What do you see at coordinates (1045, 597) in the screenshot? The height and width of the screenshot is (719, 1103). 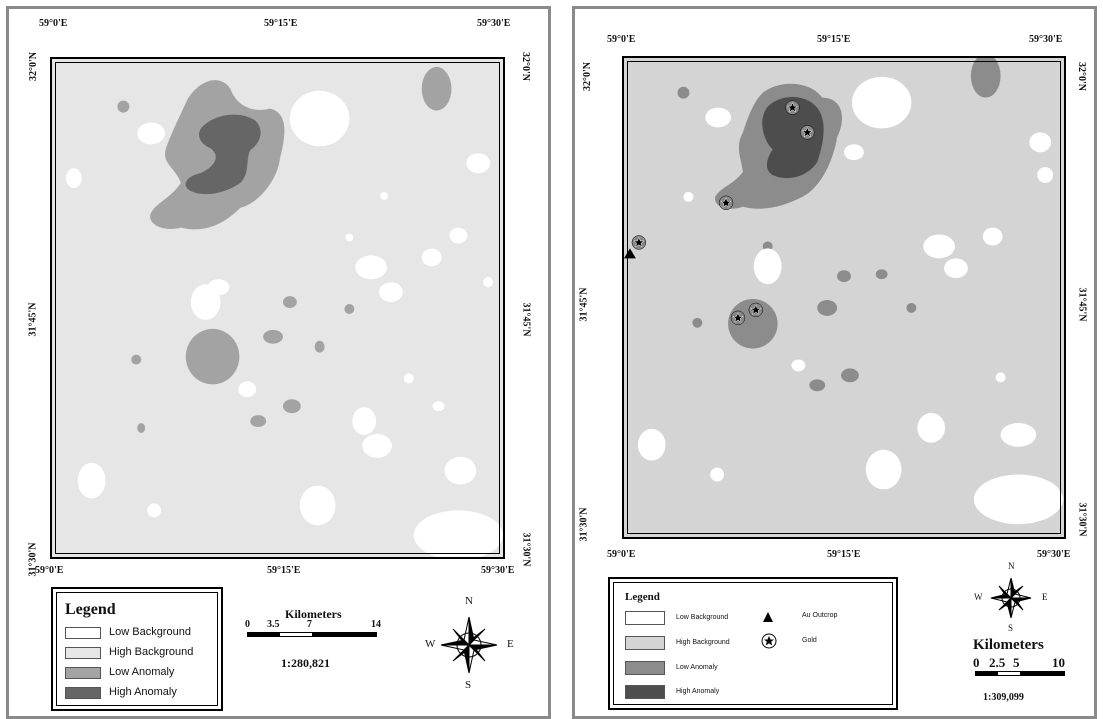 I see `compass-e: E` at bounding box center [1045, 597].